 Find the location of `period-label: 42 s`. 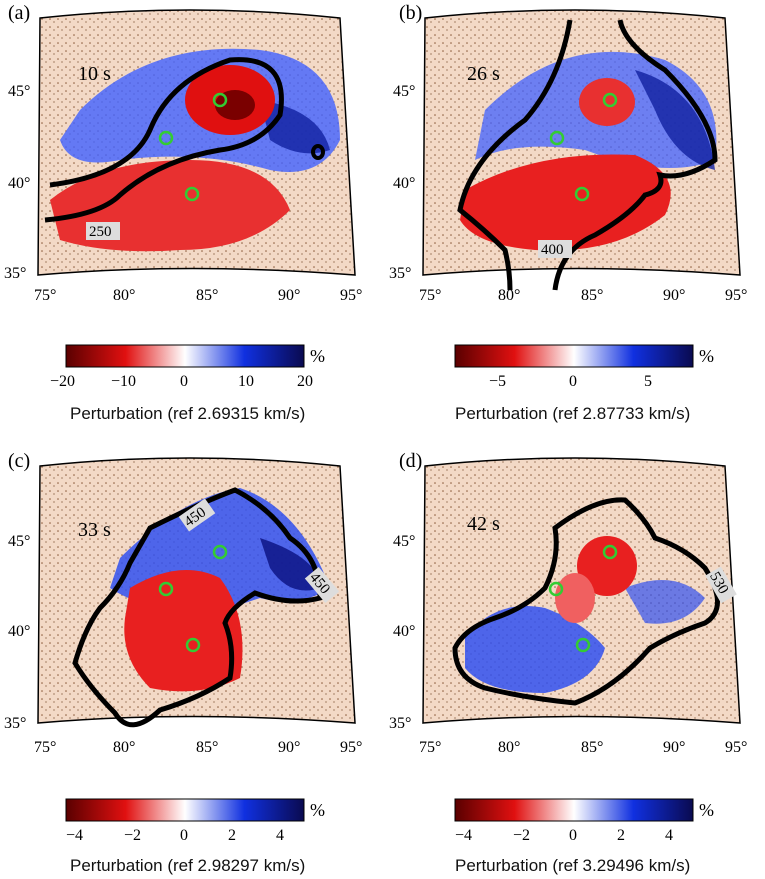

period-label: 42 s is located at coordinates (483, 524).